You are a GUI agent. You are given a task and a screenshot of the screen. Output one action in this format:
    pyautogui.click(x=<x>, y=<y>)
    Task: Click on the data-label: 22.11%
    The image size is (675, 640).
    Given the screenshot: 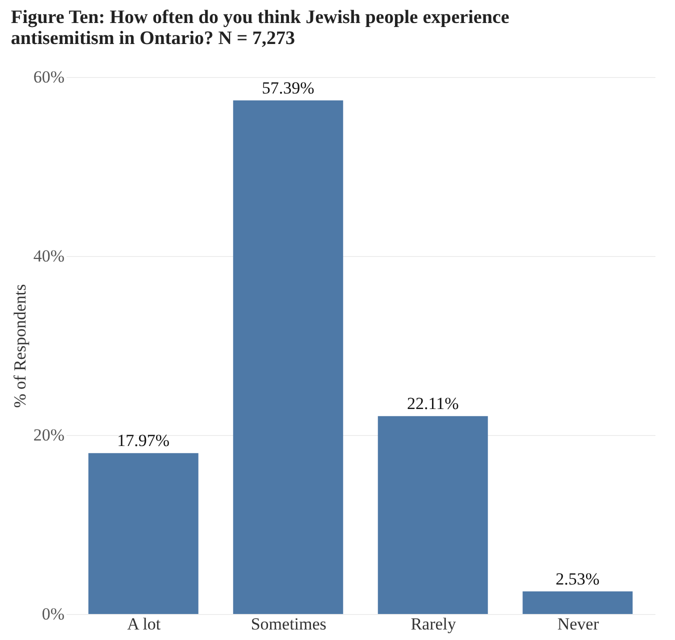 What is the action you would take?
    pyautogui.click(x=432, y=404)
    